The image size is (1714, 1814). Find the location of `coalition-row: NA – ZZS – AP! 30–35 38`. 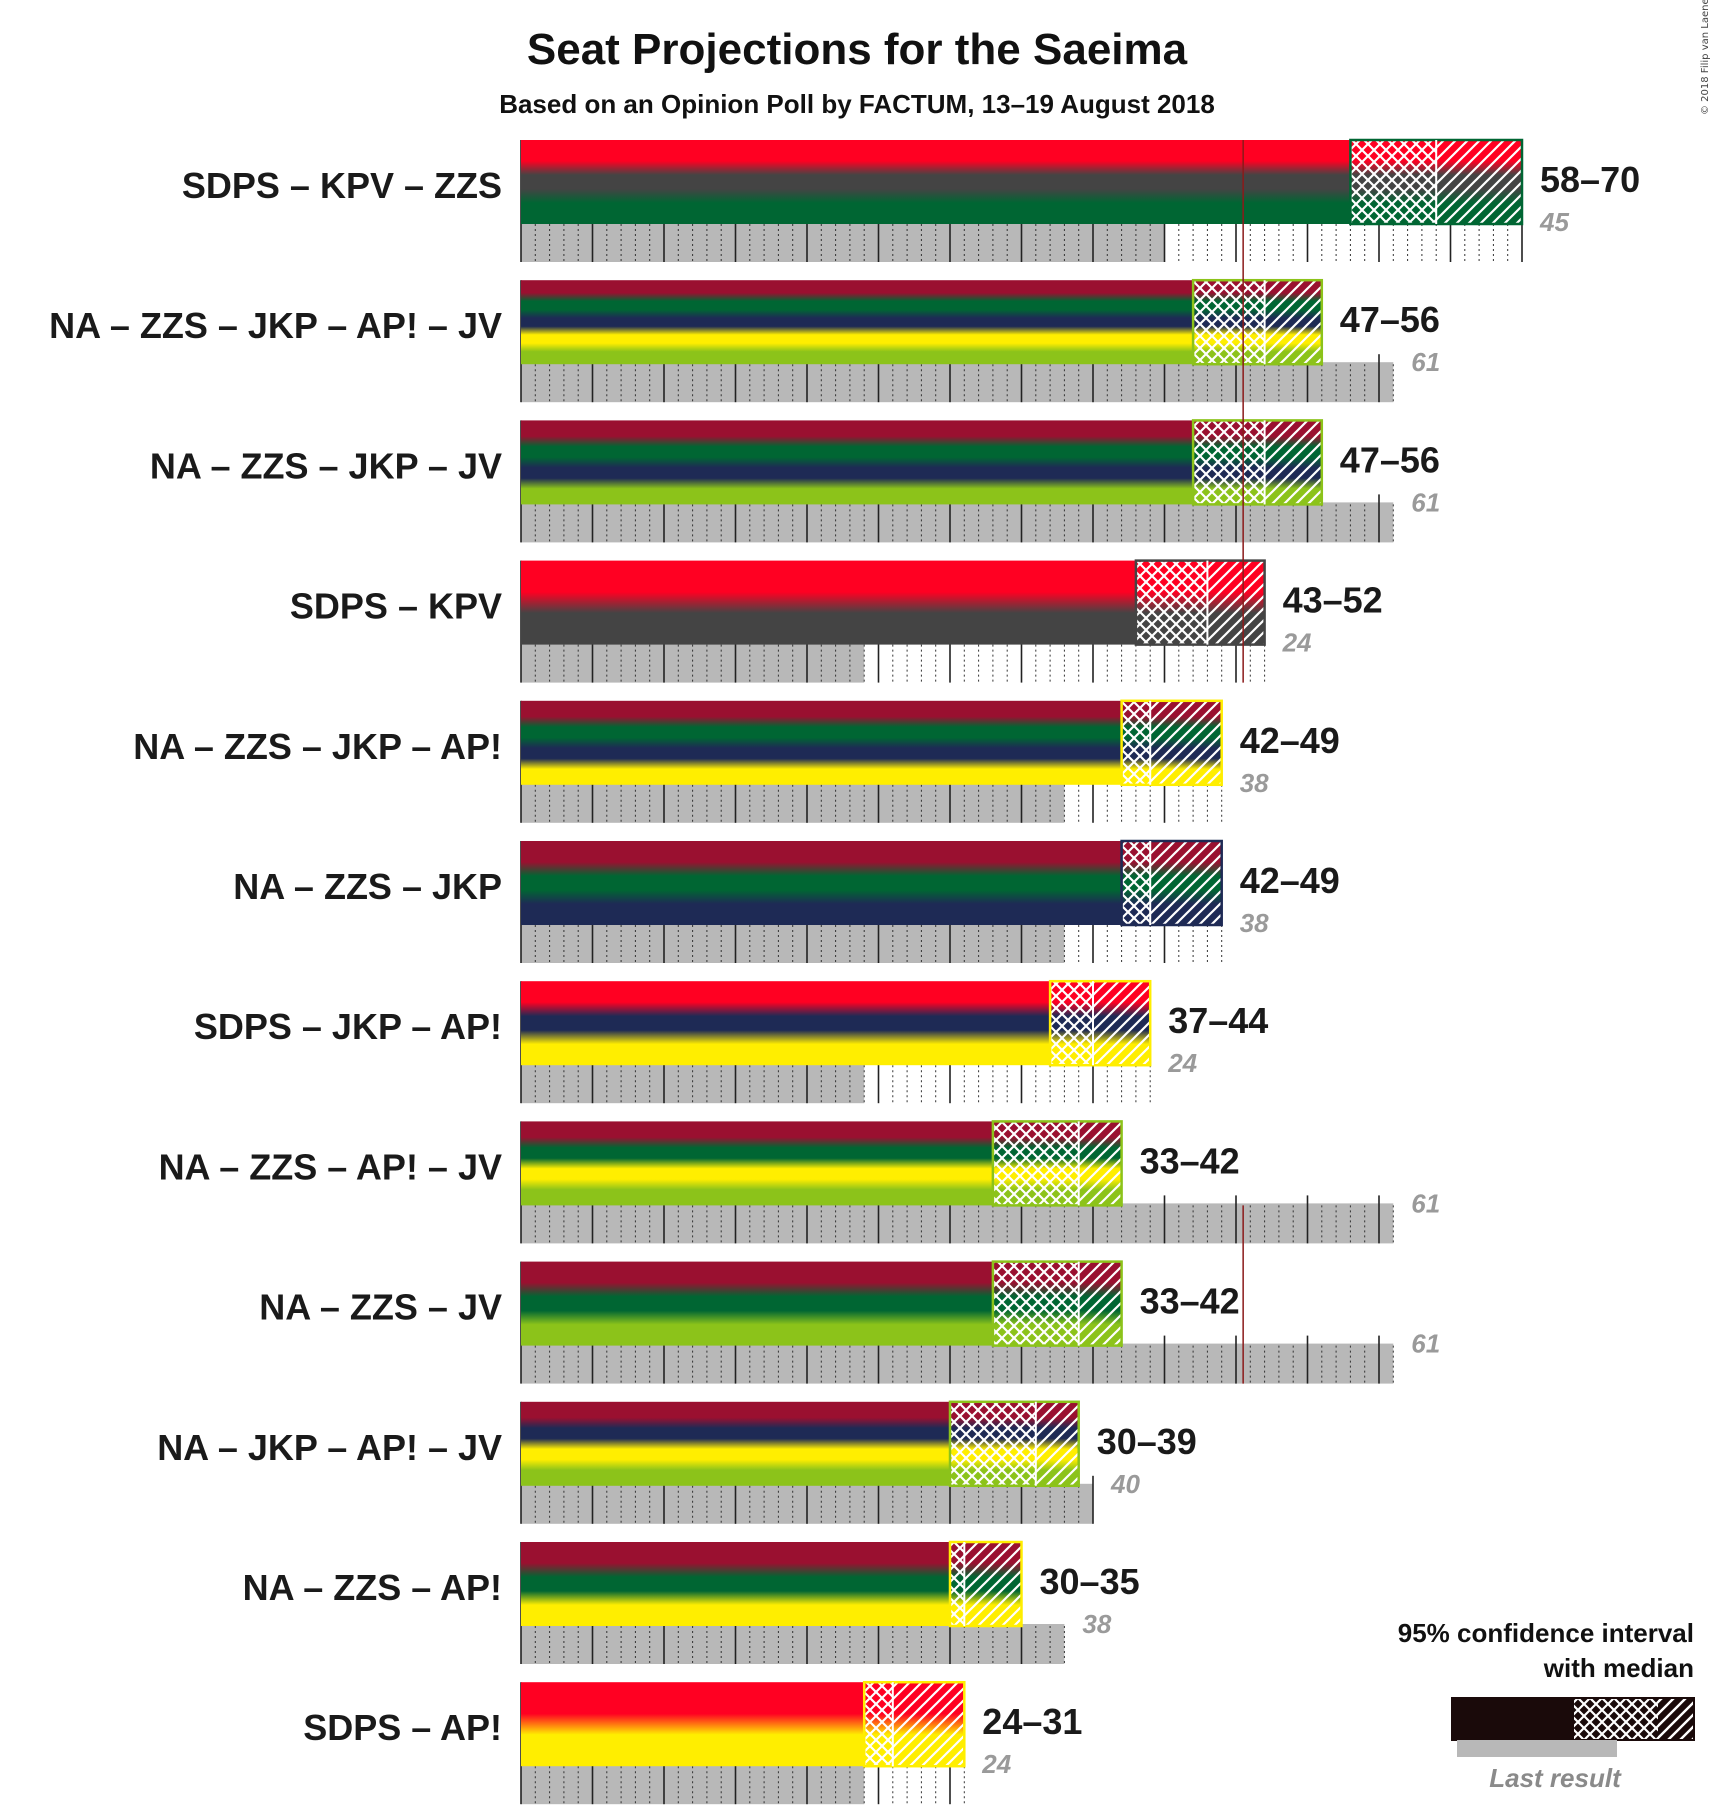

coalition-row: NA – ZZS – AP! 30–35 38 is located at coordinates (691, 1602).